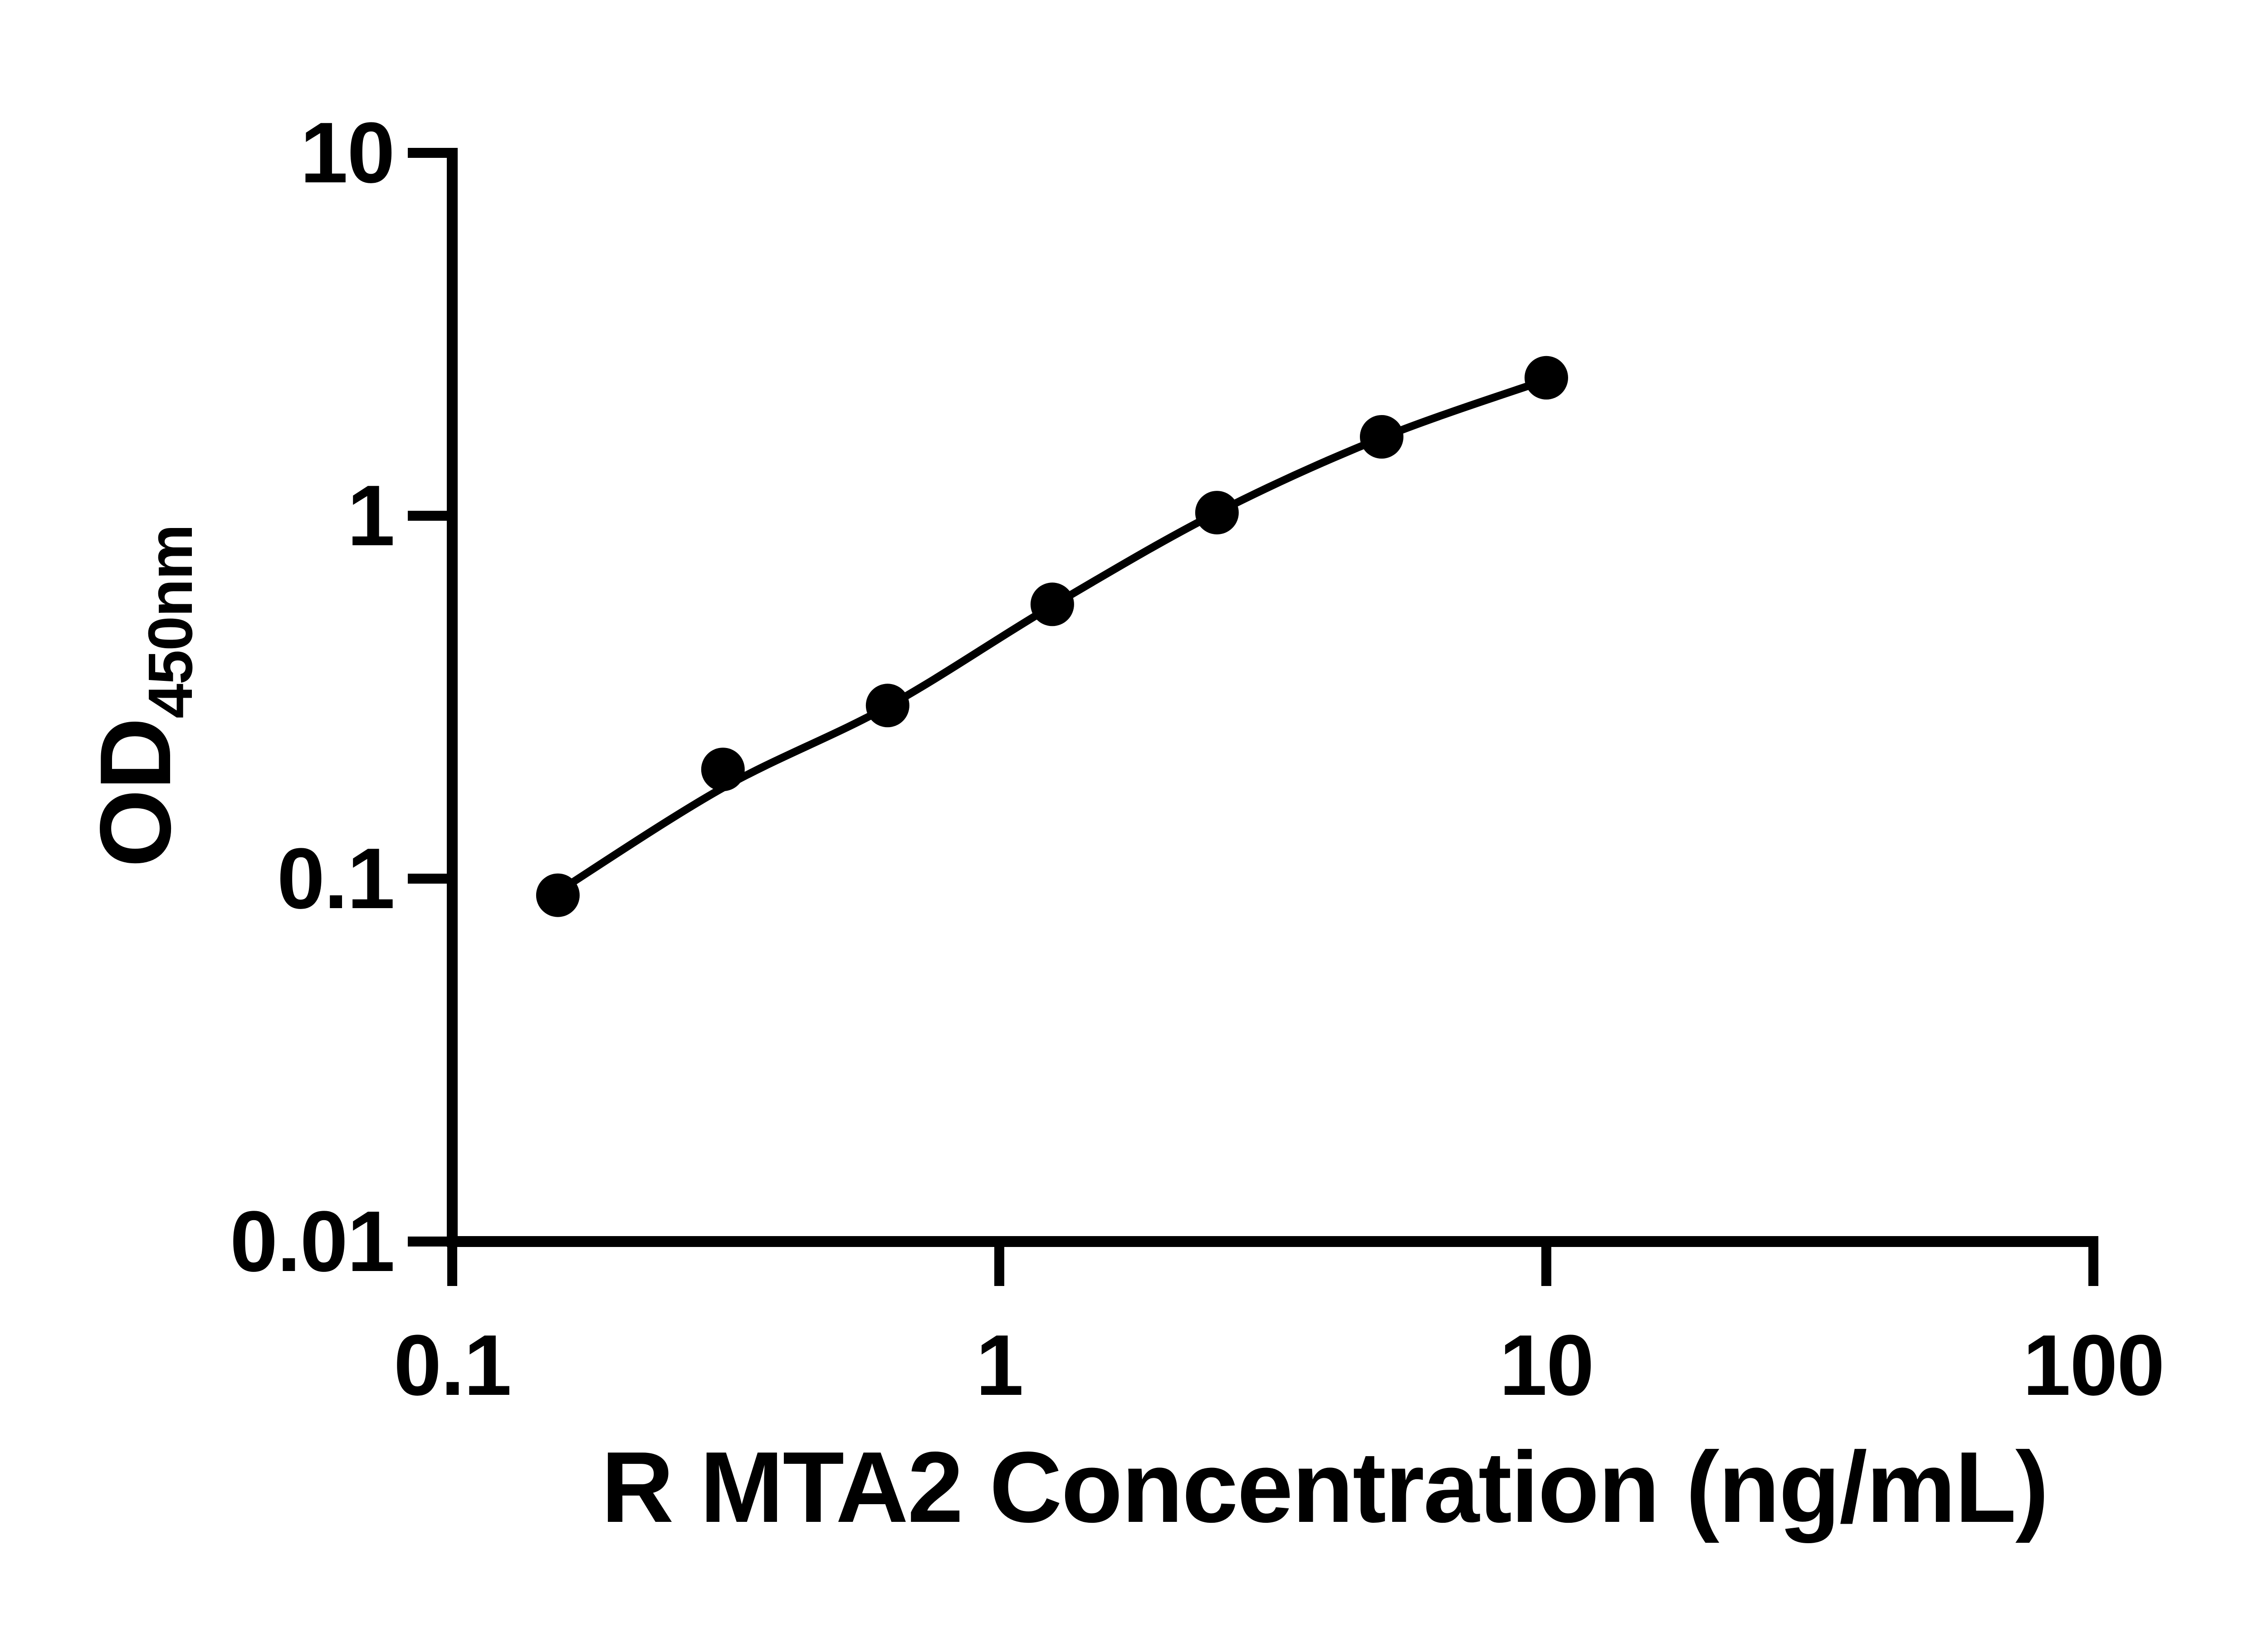 Image resolution: width=2268 pixels, height=1633 pixels. Describe the element at coordinates (136, 793) in the screenshot. I see `y-axis-title-main: OD` at that location.